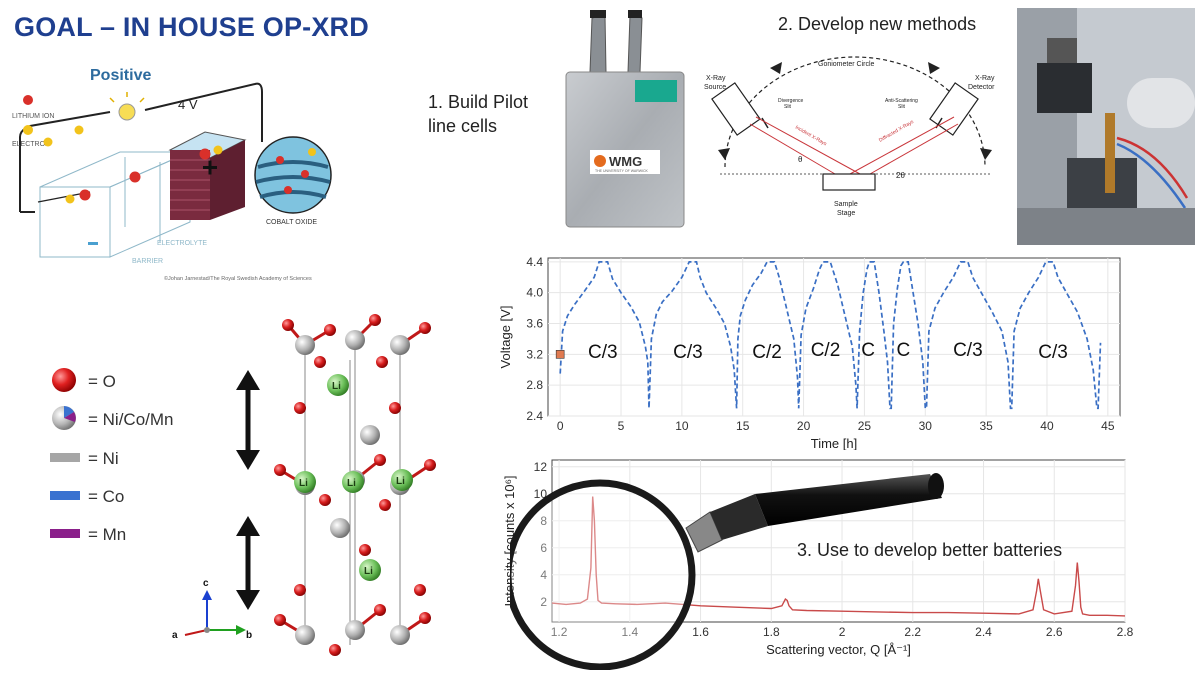  Describe the element at coordinates (854, 145) in the screenshot. I see `xray-beams` at that location.